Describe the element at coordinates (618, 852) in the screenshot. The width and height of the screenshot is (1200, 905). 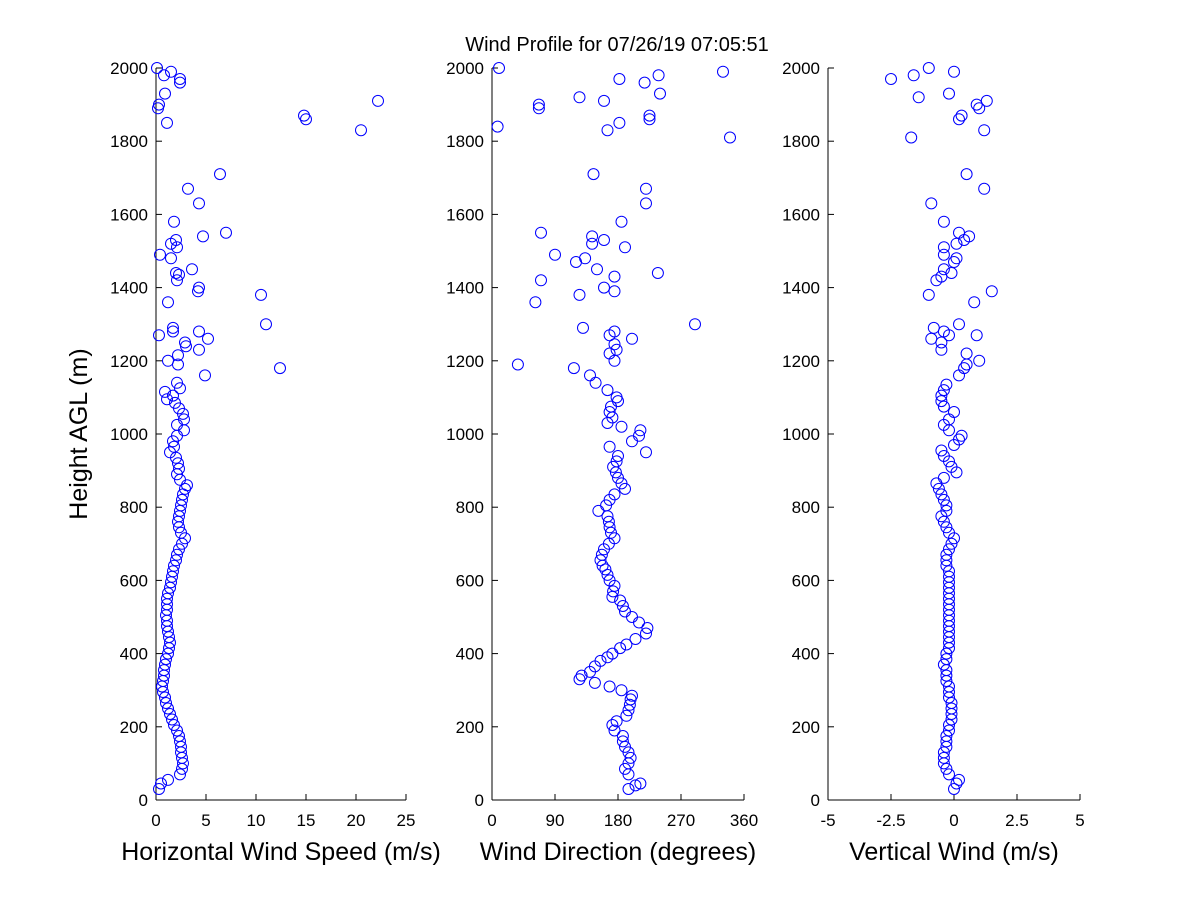
I see `x-axis-label: Wind Direction (degrees)` at that location.